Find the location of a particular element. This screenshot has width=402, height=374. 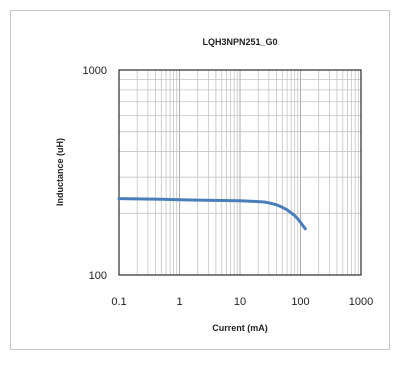

y-tick-label: 1000 is located at coordinates (95, 71).